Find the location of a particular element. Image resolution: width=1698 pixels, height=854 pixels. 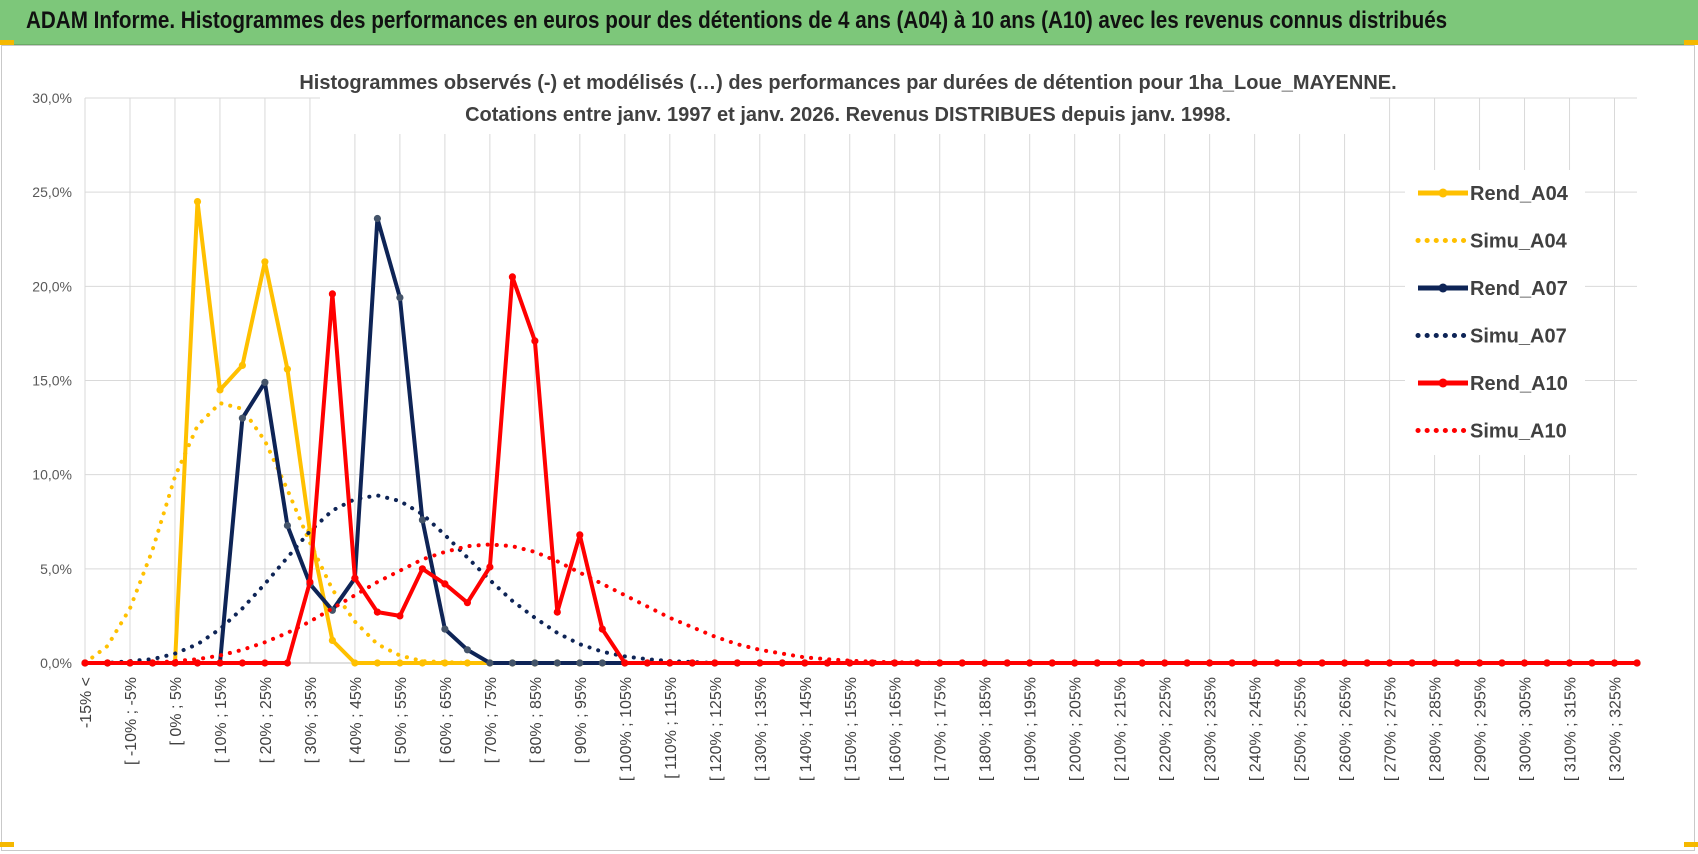

y-tick-label: 25,0% is located at coordinates (52, 192).